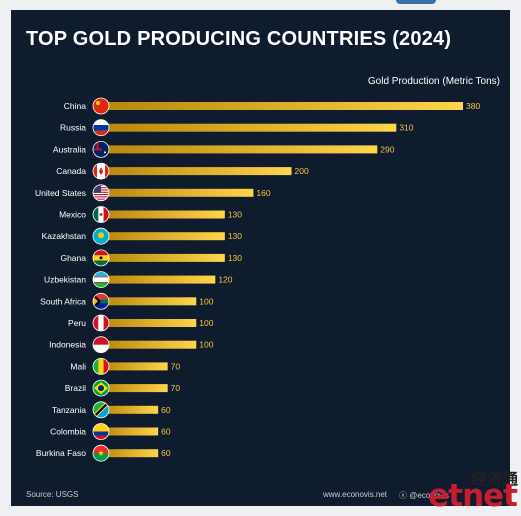 This screenshot has width=521, height=516. Describe the element at coordinates (101, 128) in the screenshot. I see `flag-russia-icon` at that location.